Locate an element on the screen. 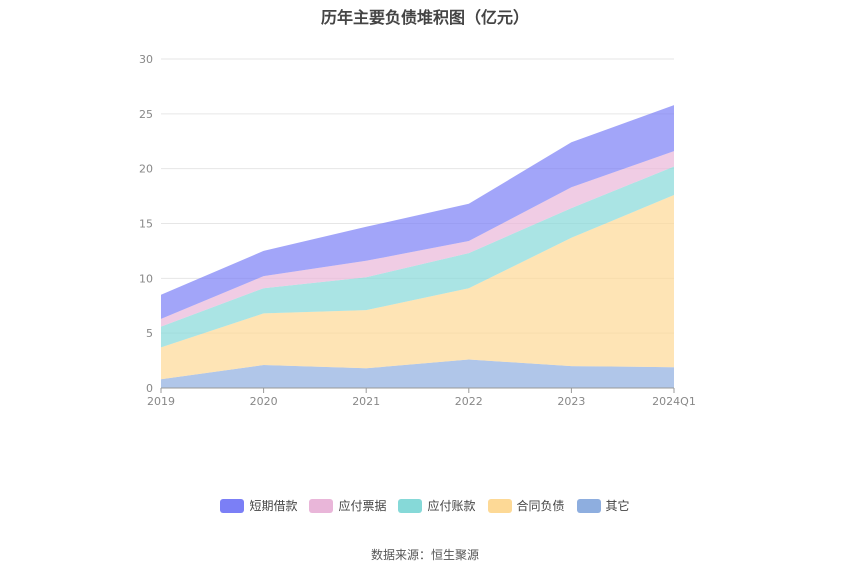  y-tick-label: 5 is located at coordinates (149, 333).